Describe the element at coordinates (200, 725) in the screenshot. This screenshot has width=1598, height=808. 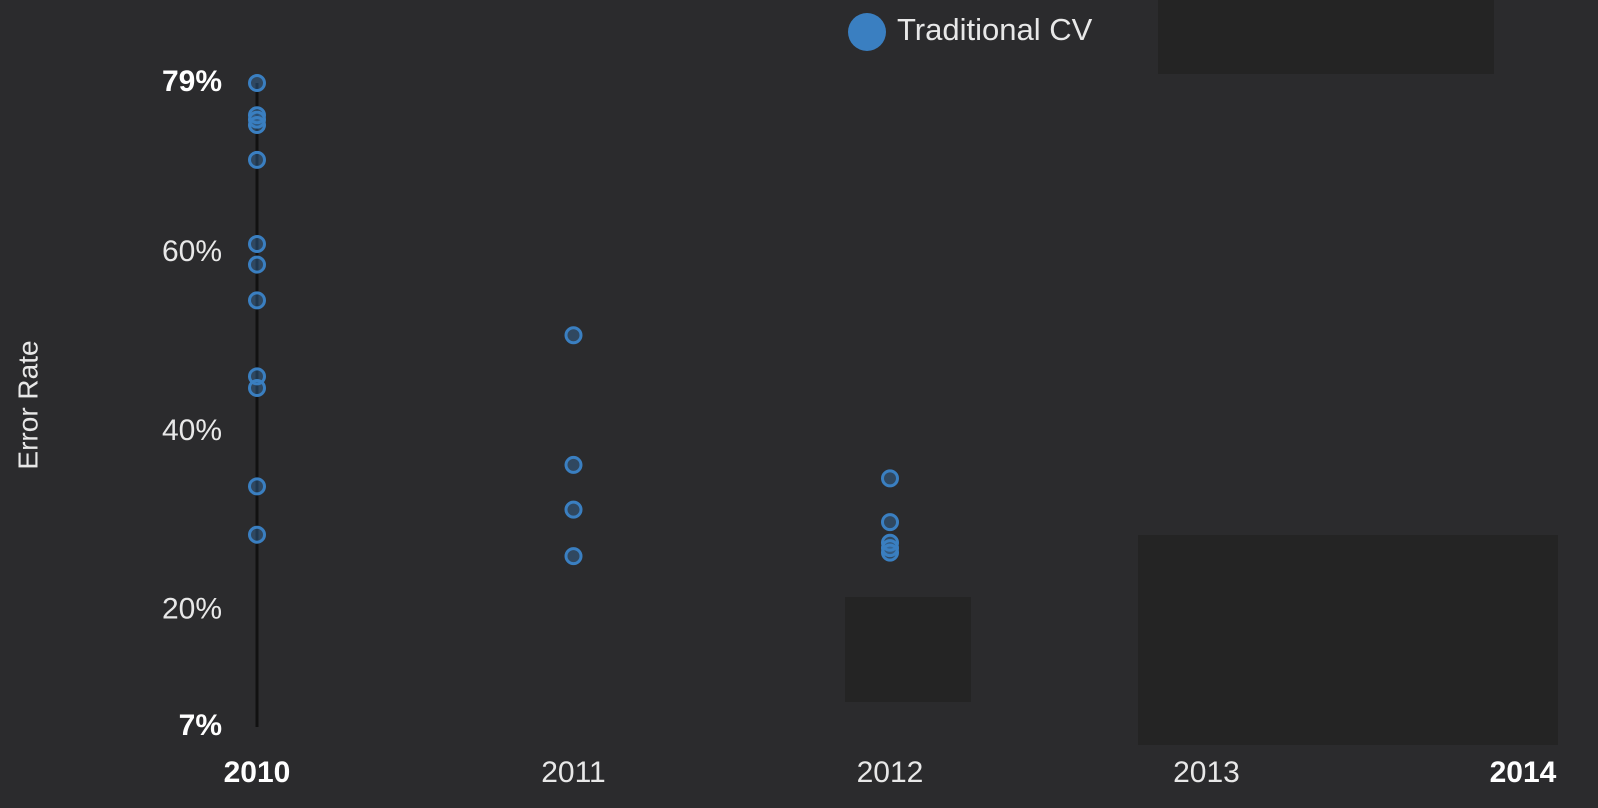
I see `y-tick-label: 7%` at that location.